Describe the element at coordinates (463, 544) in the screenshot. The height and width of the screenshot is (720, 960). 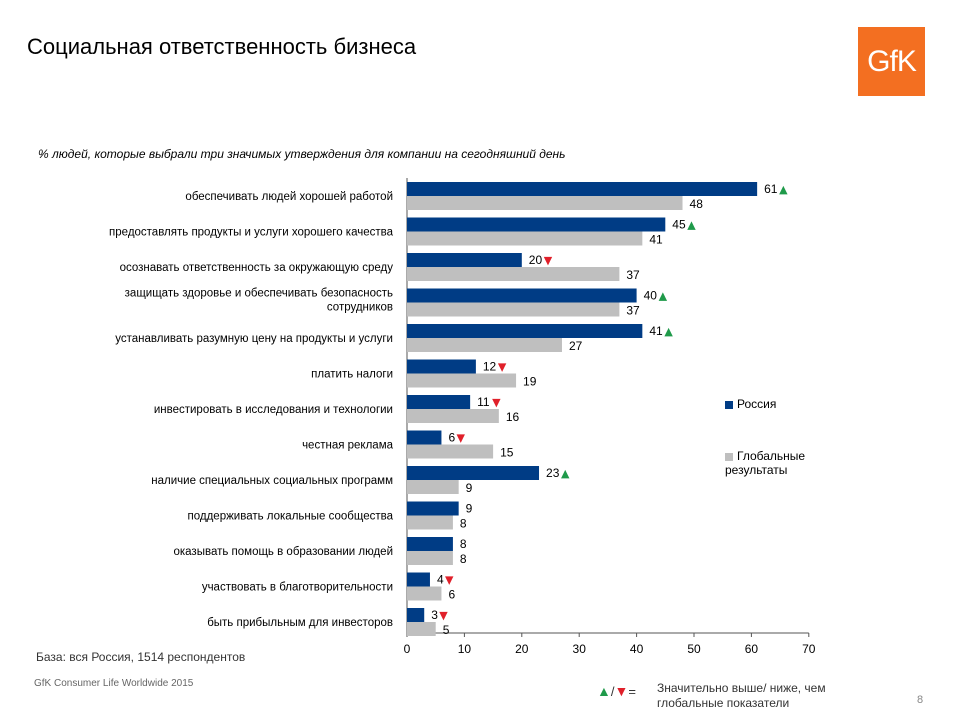
I see `data-label-russia: 8` at that location.